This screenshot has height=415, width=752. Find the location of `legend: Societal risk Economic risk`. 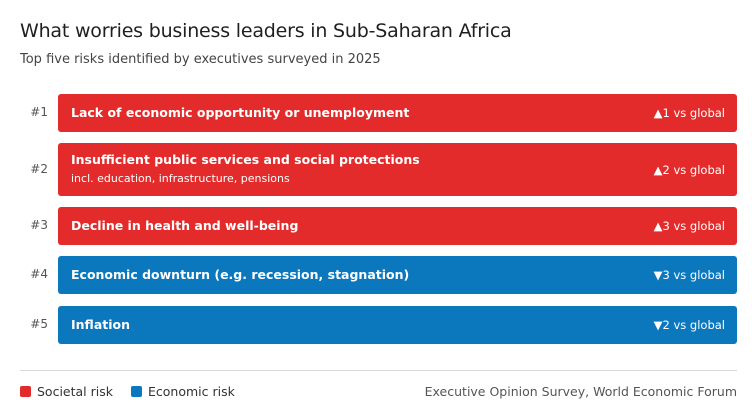

legend: Societal risk Economic risk is located at coordinates (134, 391).